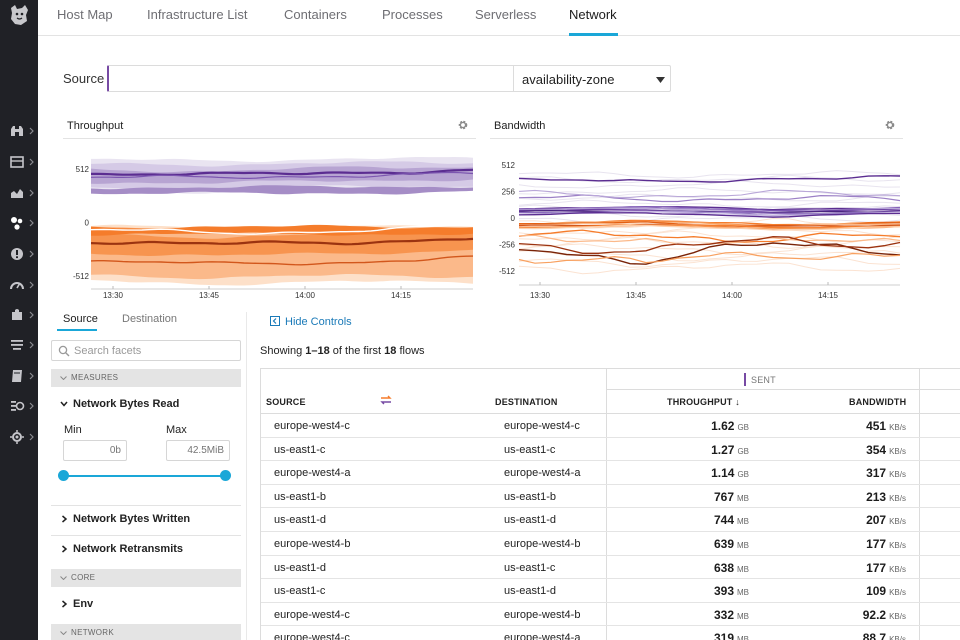 This screenshot has width=960, height=640. What do you see at coordinates (897, 569) in the screenshot?
I see `bandwidth-unit: KB/s` at bounding box center [897, 569].